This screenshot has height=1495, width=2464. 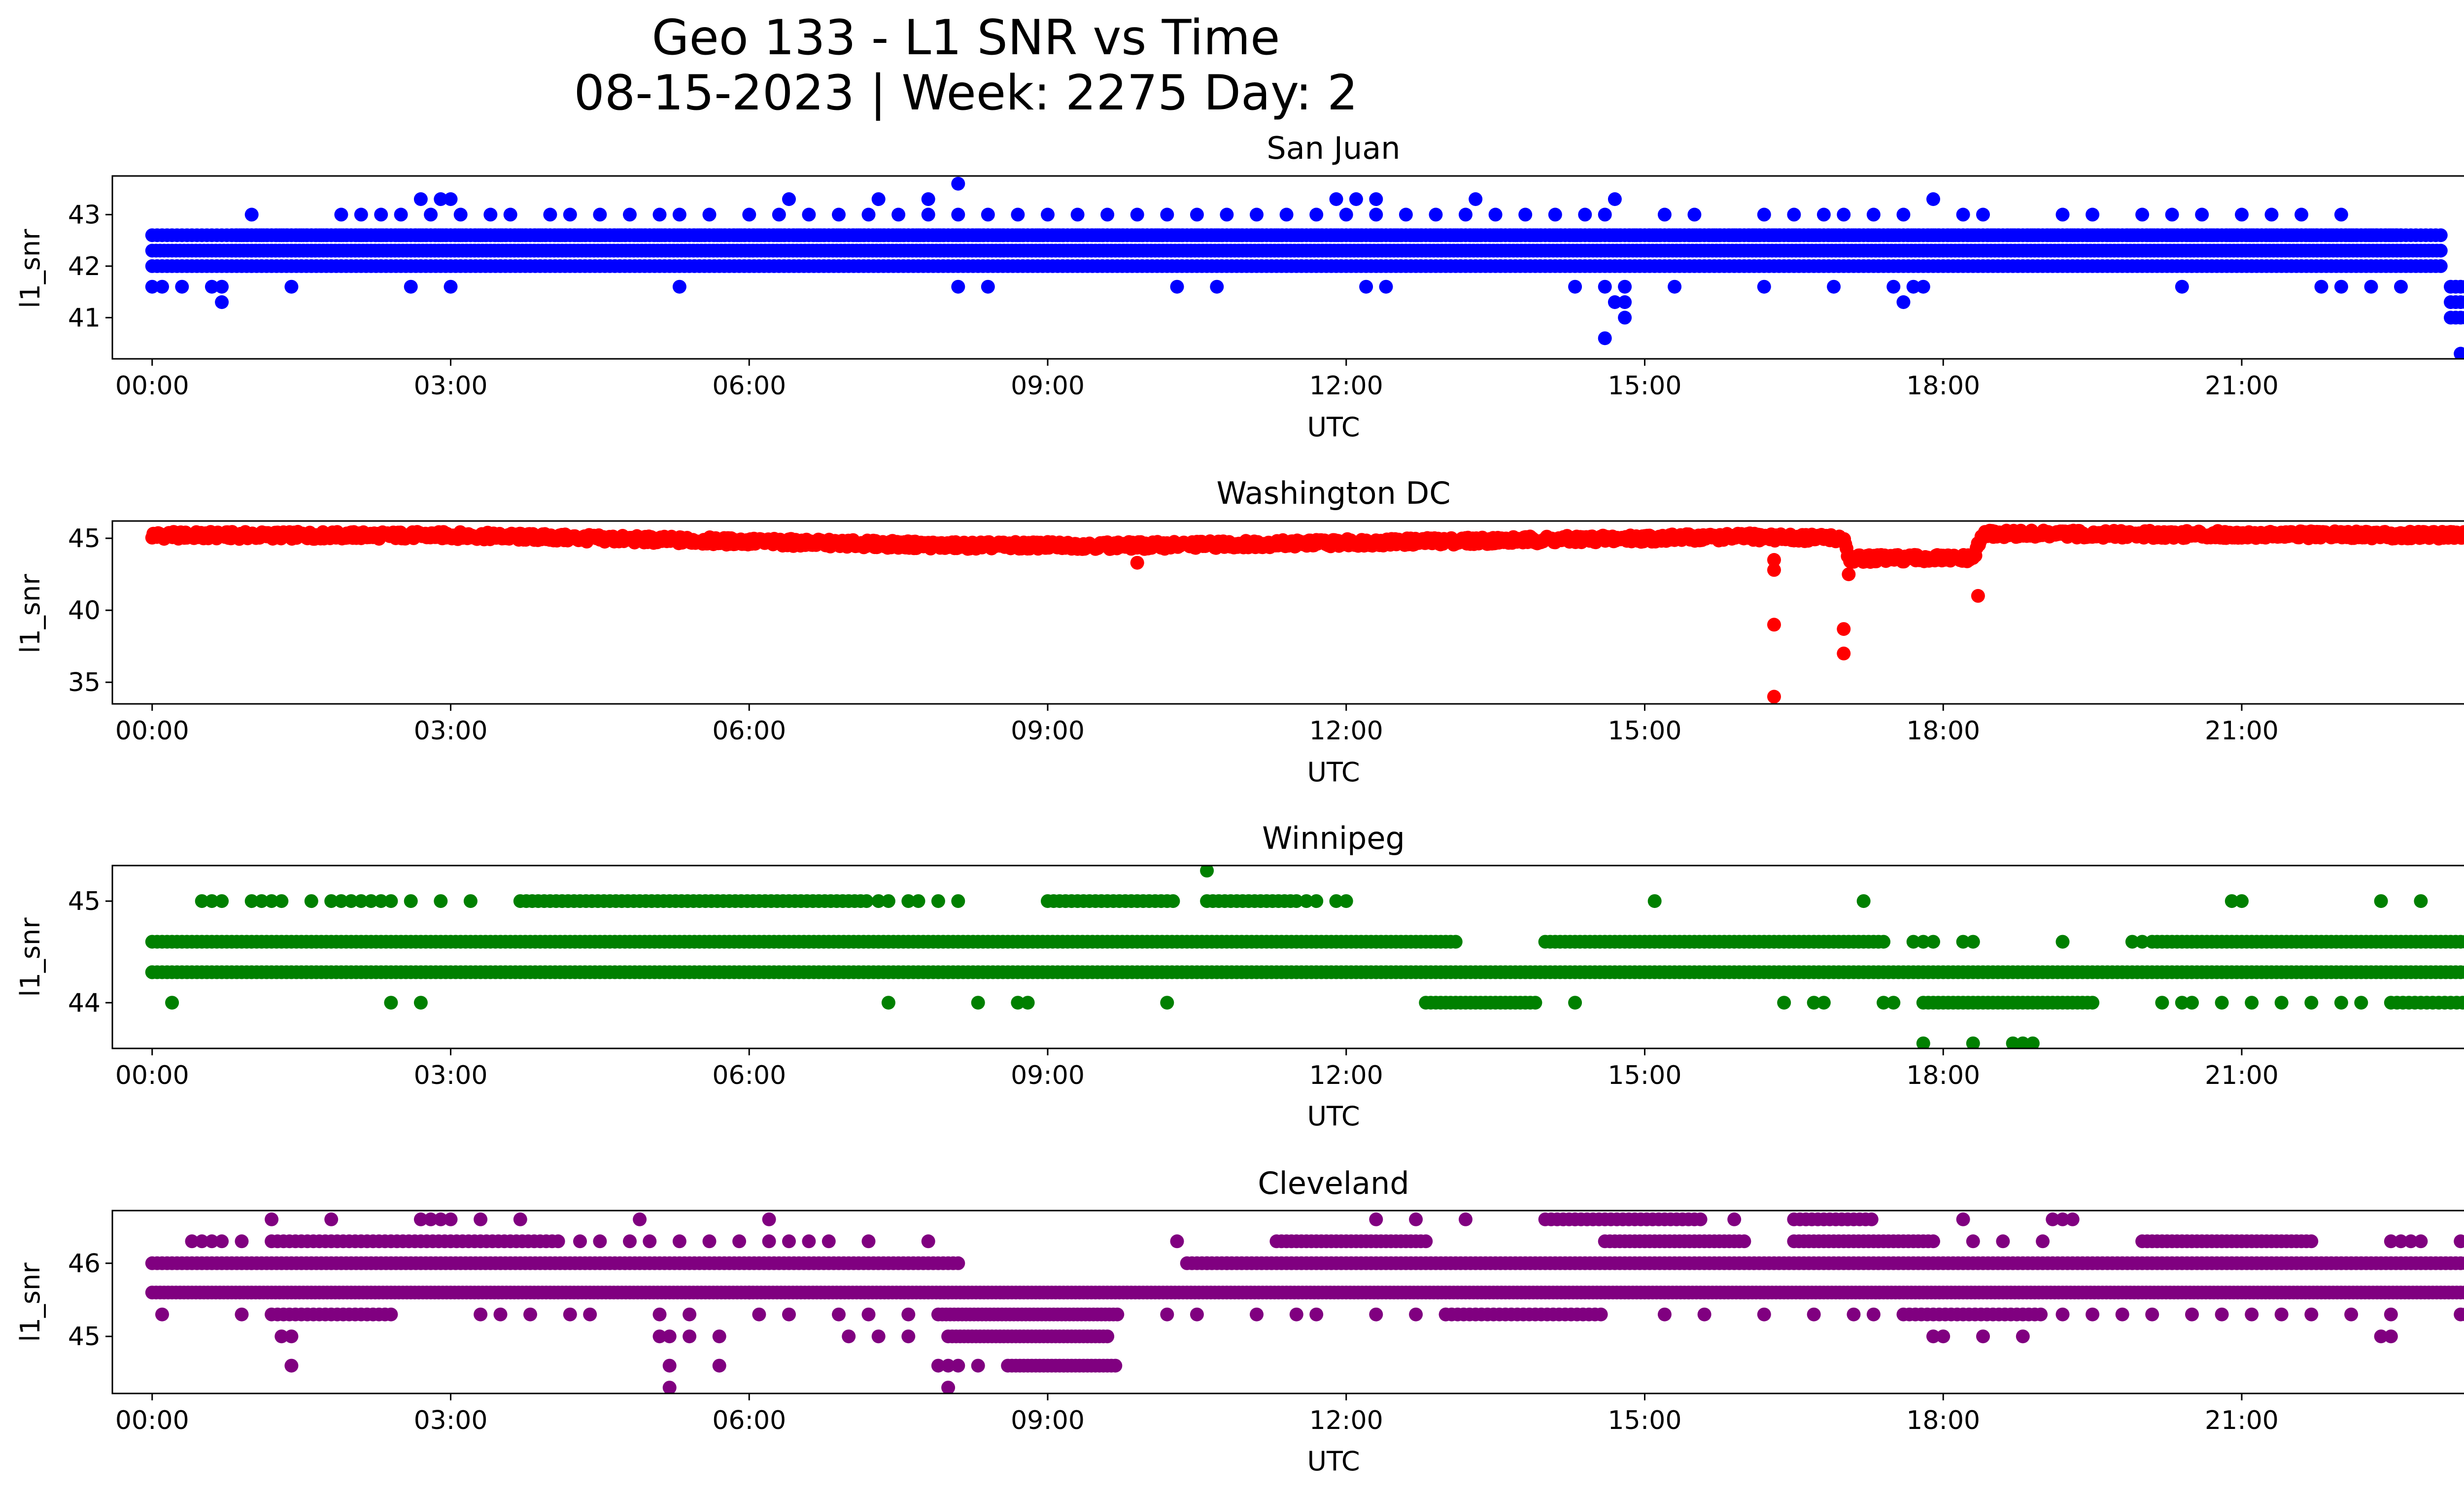 What do you see at coordinates (1304, 957) in the screenshot?
I see `winnipeg-data-points` at bounding box center [1304, 957].